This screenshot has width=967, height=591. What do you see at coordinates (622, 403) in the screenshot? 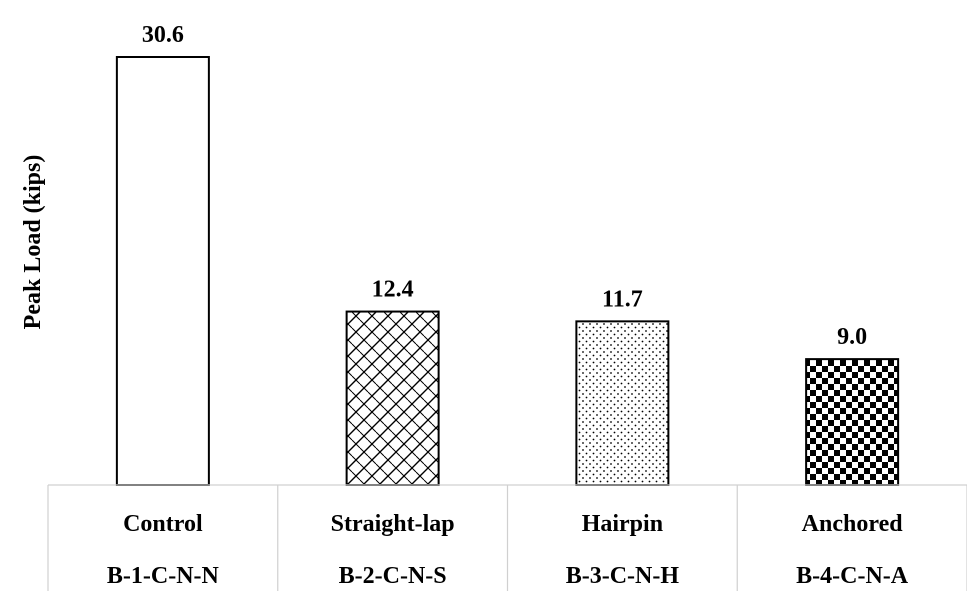
I see `bar-hairpin` at bounding box center [622, 403].